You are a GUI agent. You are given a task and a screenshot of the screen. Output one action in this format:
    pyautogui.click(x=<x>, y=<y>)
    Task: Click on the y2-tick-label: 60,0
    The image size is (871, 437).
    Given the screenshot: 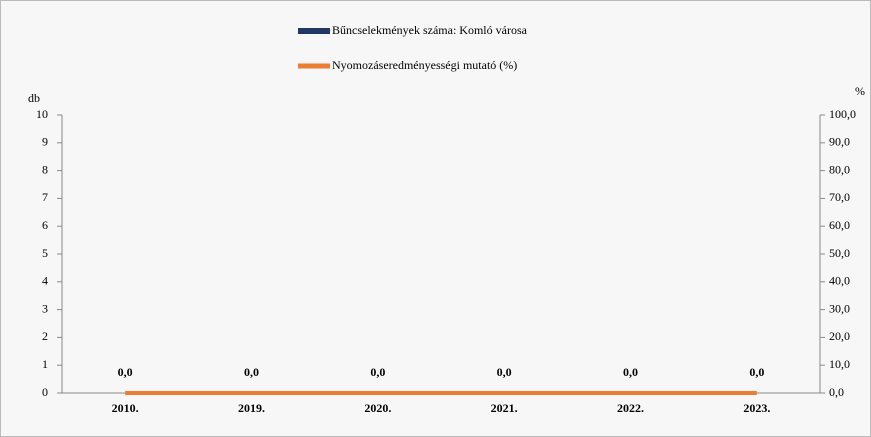 What is the action you would take?
    pyautogui.click(x=839, y=225)
    